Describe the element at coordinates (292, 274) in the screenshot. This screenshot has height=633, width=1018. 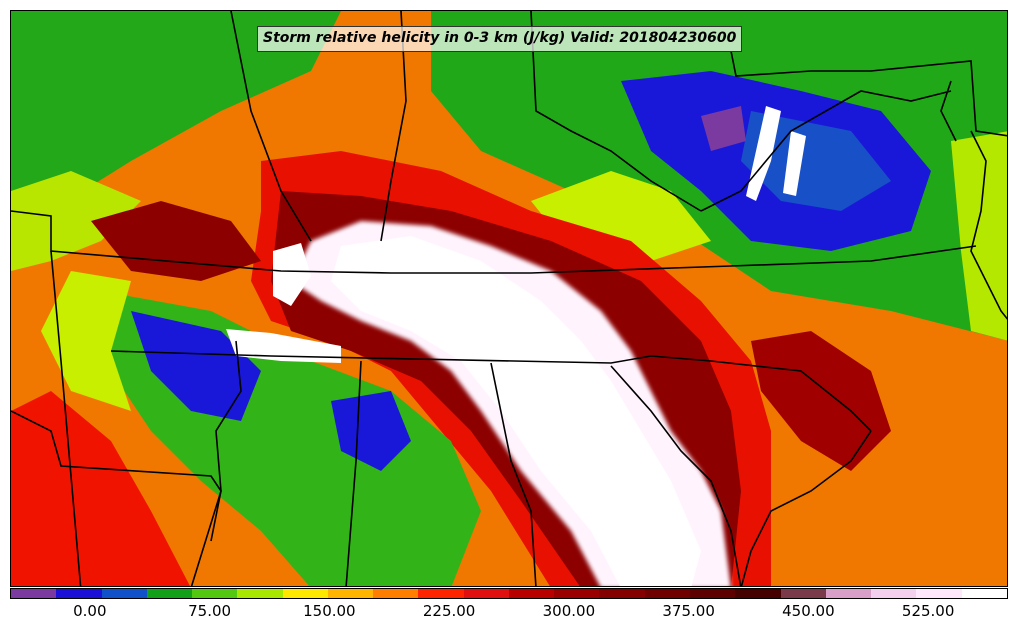
I see `field-white-nw-lobe` at that location.